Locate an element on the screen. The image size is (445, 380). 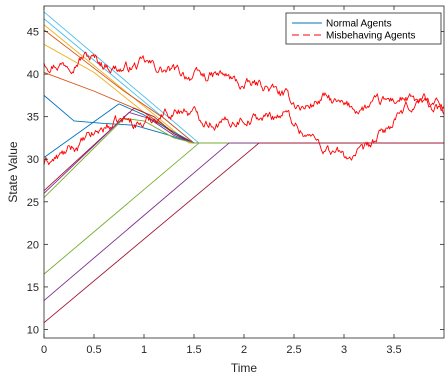
y-tick-label: 25 is located at coordinates (33, 203).